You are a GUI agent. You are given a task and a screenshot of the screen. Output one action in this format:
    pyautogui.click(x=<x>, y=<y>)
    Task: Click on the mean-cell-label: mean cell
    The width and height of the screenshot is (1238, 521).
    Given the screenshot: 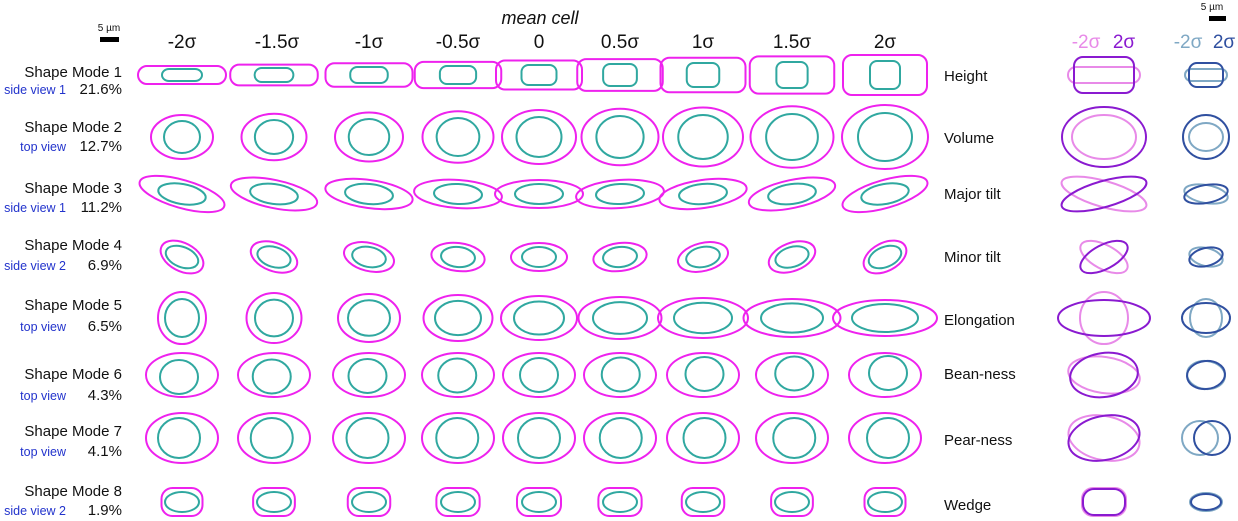 What is the action you would take?
    pyautogui.click(x=540, y=18)
    